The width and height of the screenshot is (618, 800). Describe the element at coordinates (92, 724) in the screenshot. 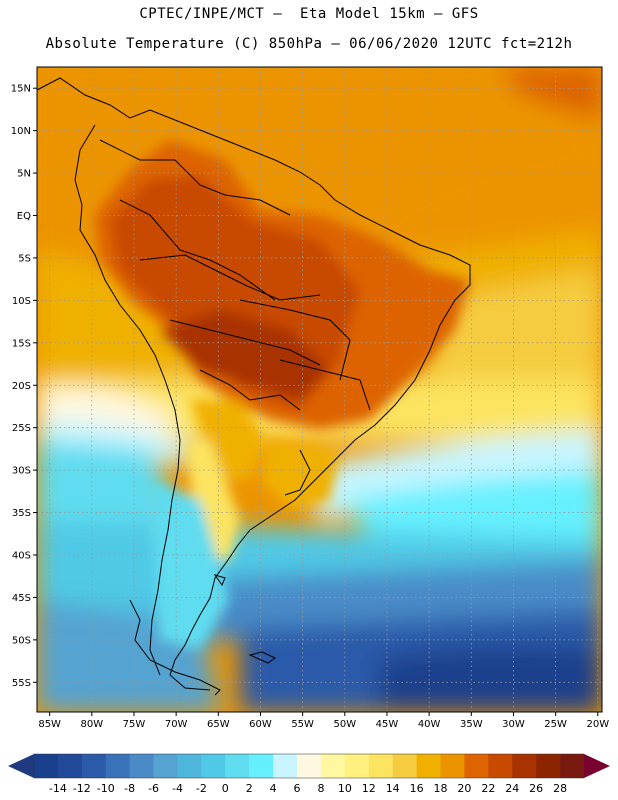

I see `lon-label: 80W` at that location.